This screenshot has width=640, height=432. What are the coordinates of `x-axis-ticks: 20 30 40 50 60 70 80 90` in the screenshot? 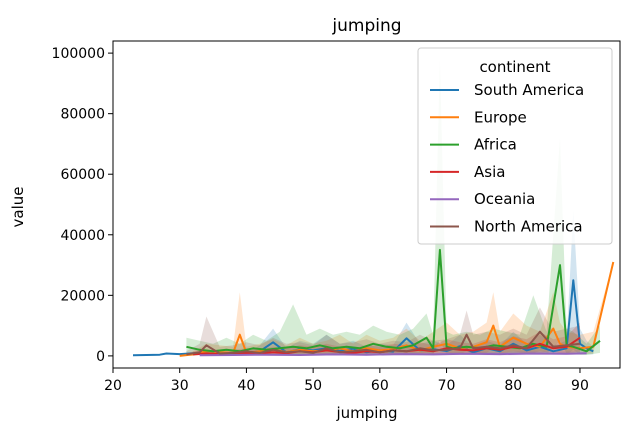 It's located at (346, 381).